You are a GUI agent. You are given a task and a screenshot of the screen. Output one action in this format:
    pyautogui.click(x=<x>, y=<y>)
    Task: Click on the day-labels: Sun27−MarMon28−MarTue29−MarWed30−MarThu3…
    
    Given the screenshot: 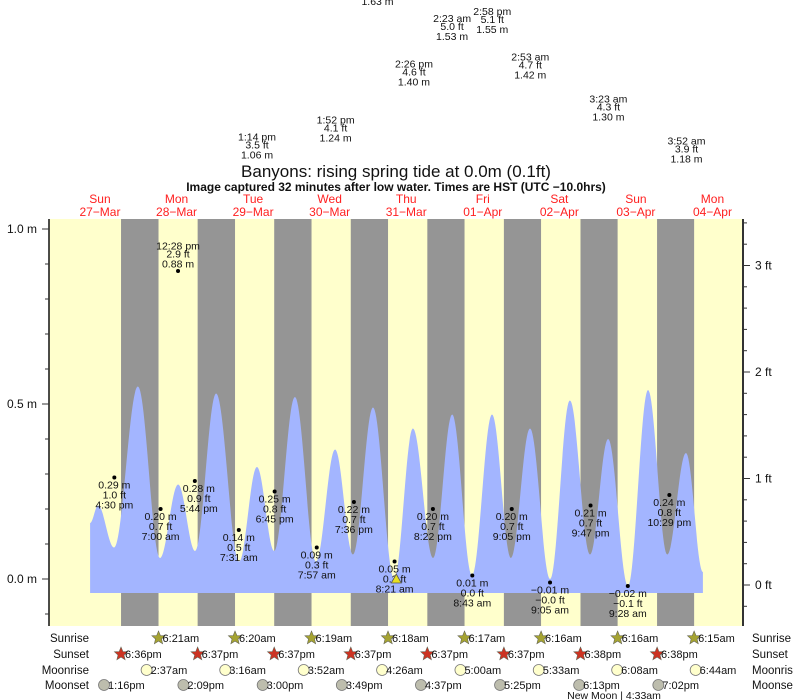 What is the action you would take?
    pyautogui.click(x=405, y=205)
    